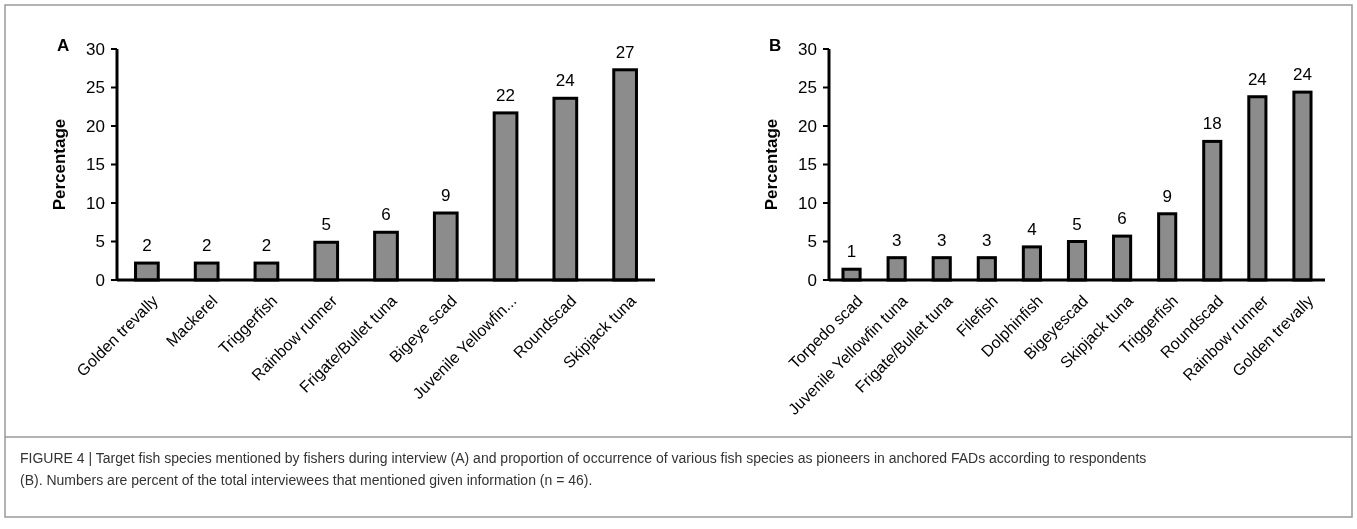 The image size is (1357, 529). Describe the element at coordinates (1032, 229) in the screenshot. I see `data-label: 4` at that location.